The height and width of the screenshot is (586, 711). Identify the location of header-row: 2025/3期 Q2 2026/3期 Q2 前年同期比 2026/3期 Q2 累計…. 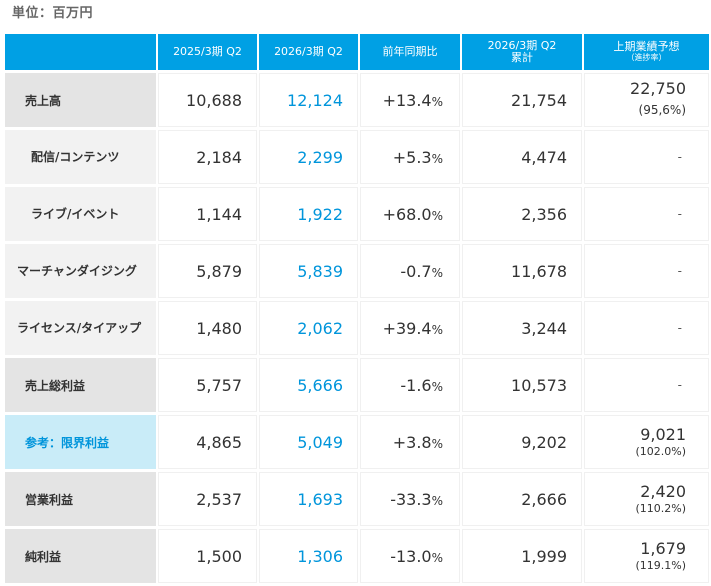
(357, 52).